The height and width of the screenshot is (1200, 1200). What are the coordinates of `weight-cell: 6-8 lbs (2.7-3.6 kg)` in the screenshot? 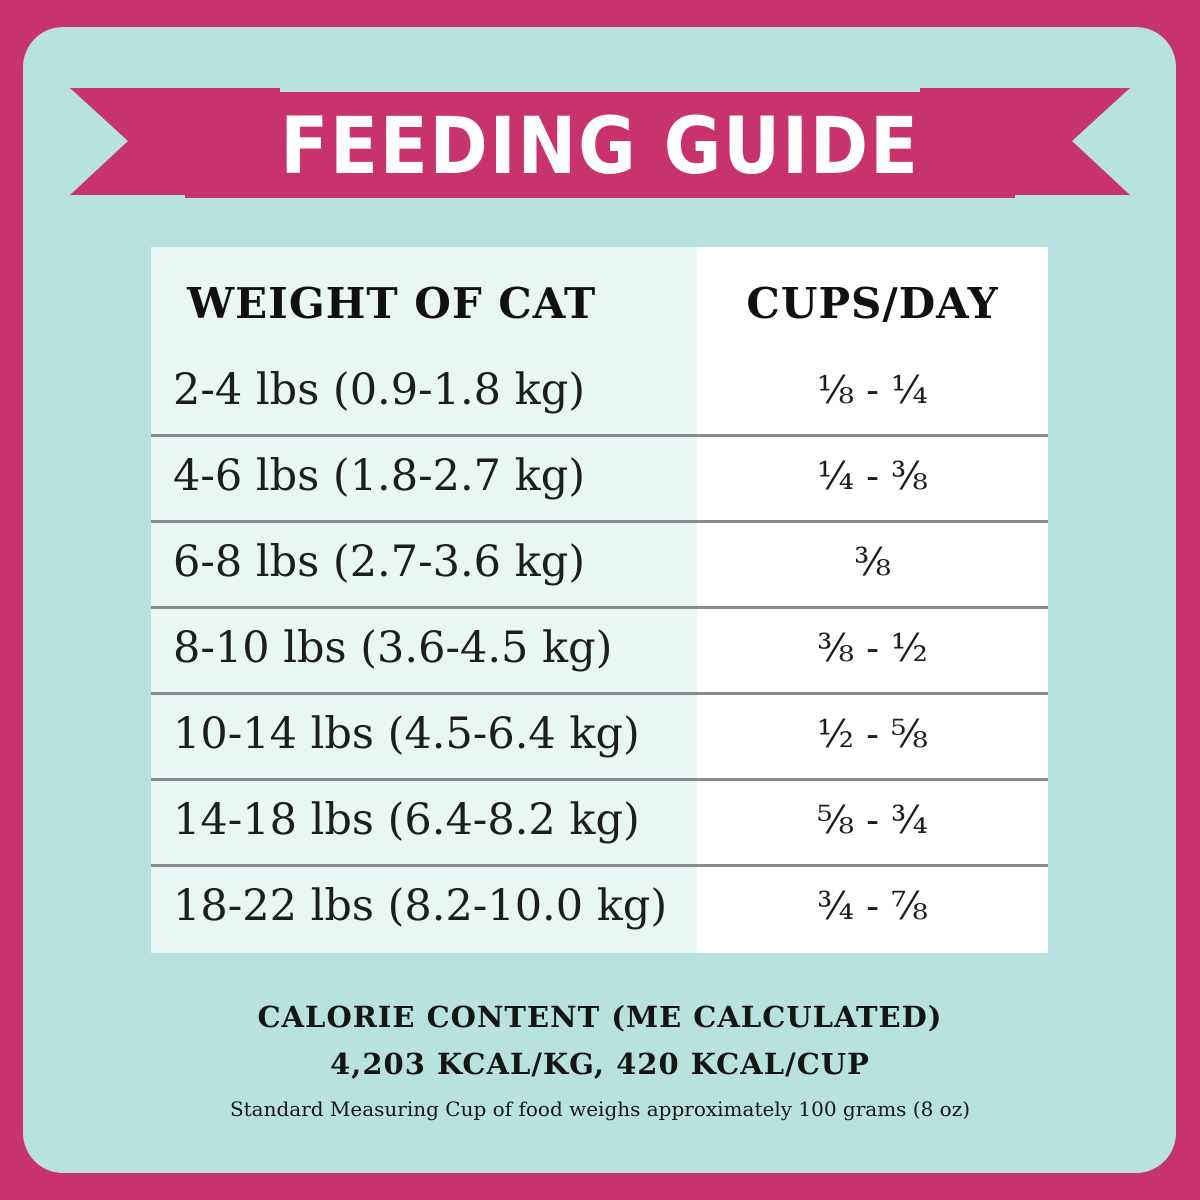 It's located at (379, 562).